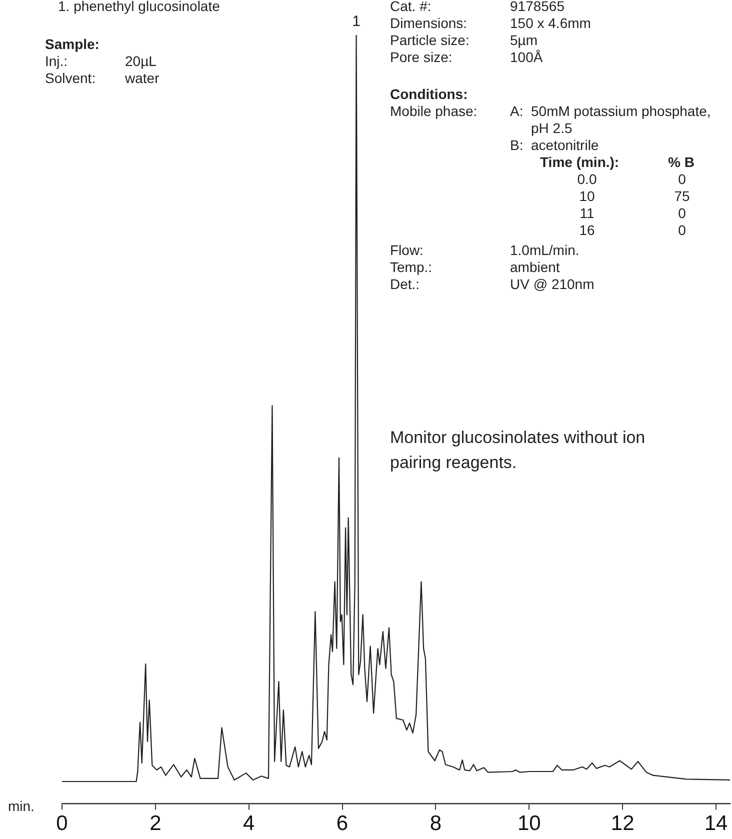 This screenshot has width=732, height=839. Describe the element at coordinates (140, 61) in the screenshot. I see `annotation: 20µL` at that location.